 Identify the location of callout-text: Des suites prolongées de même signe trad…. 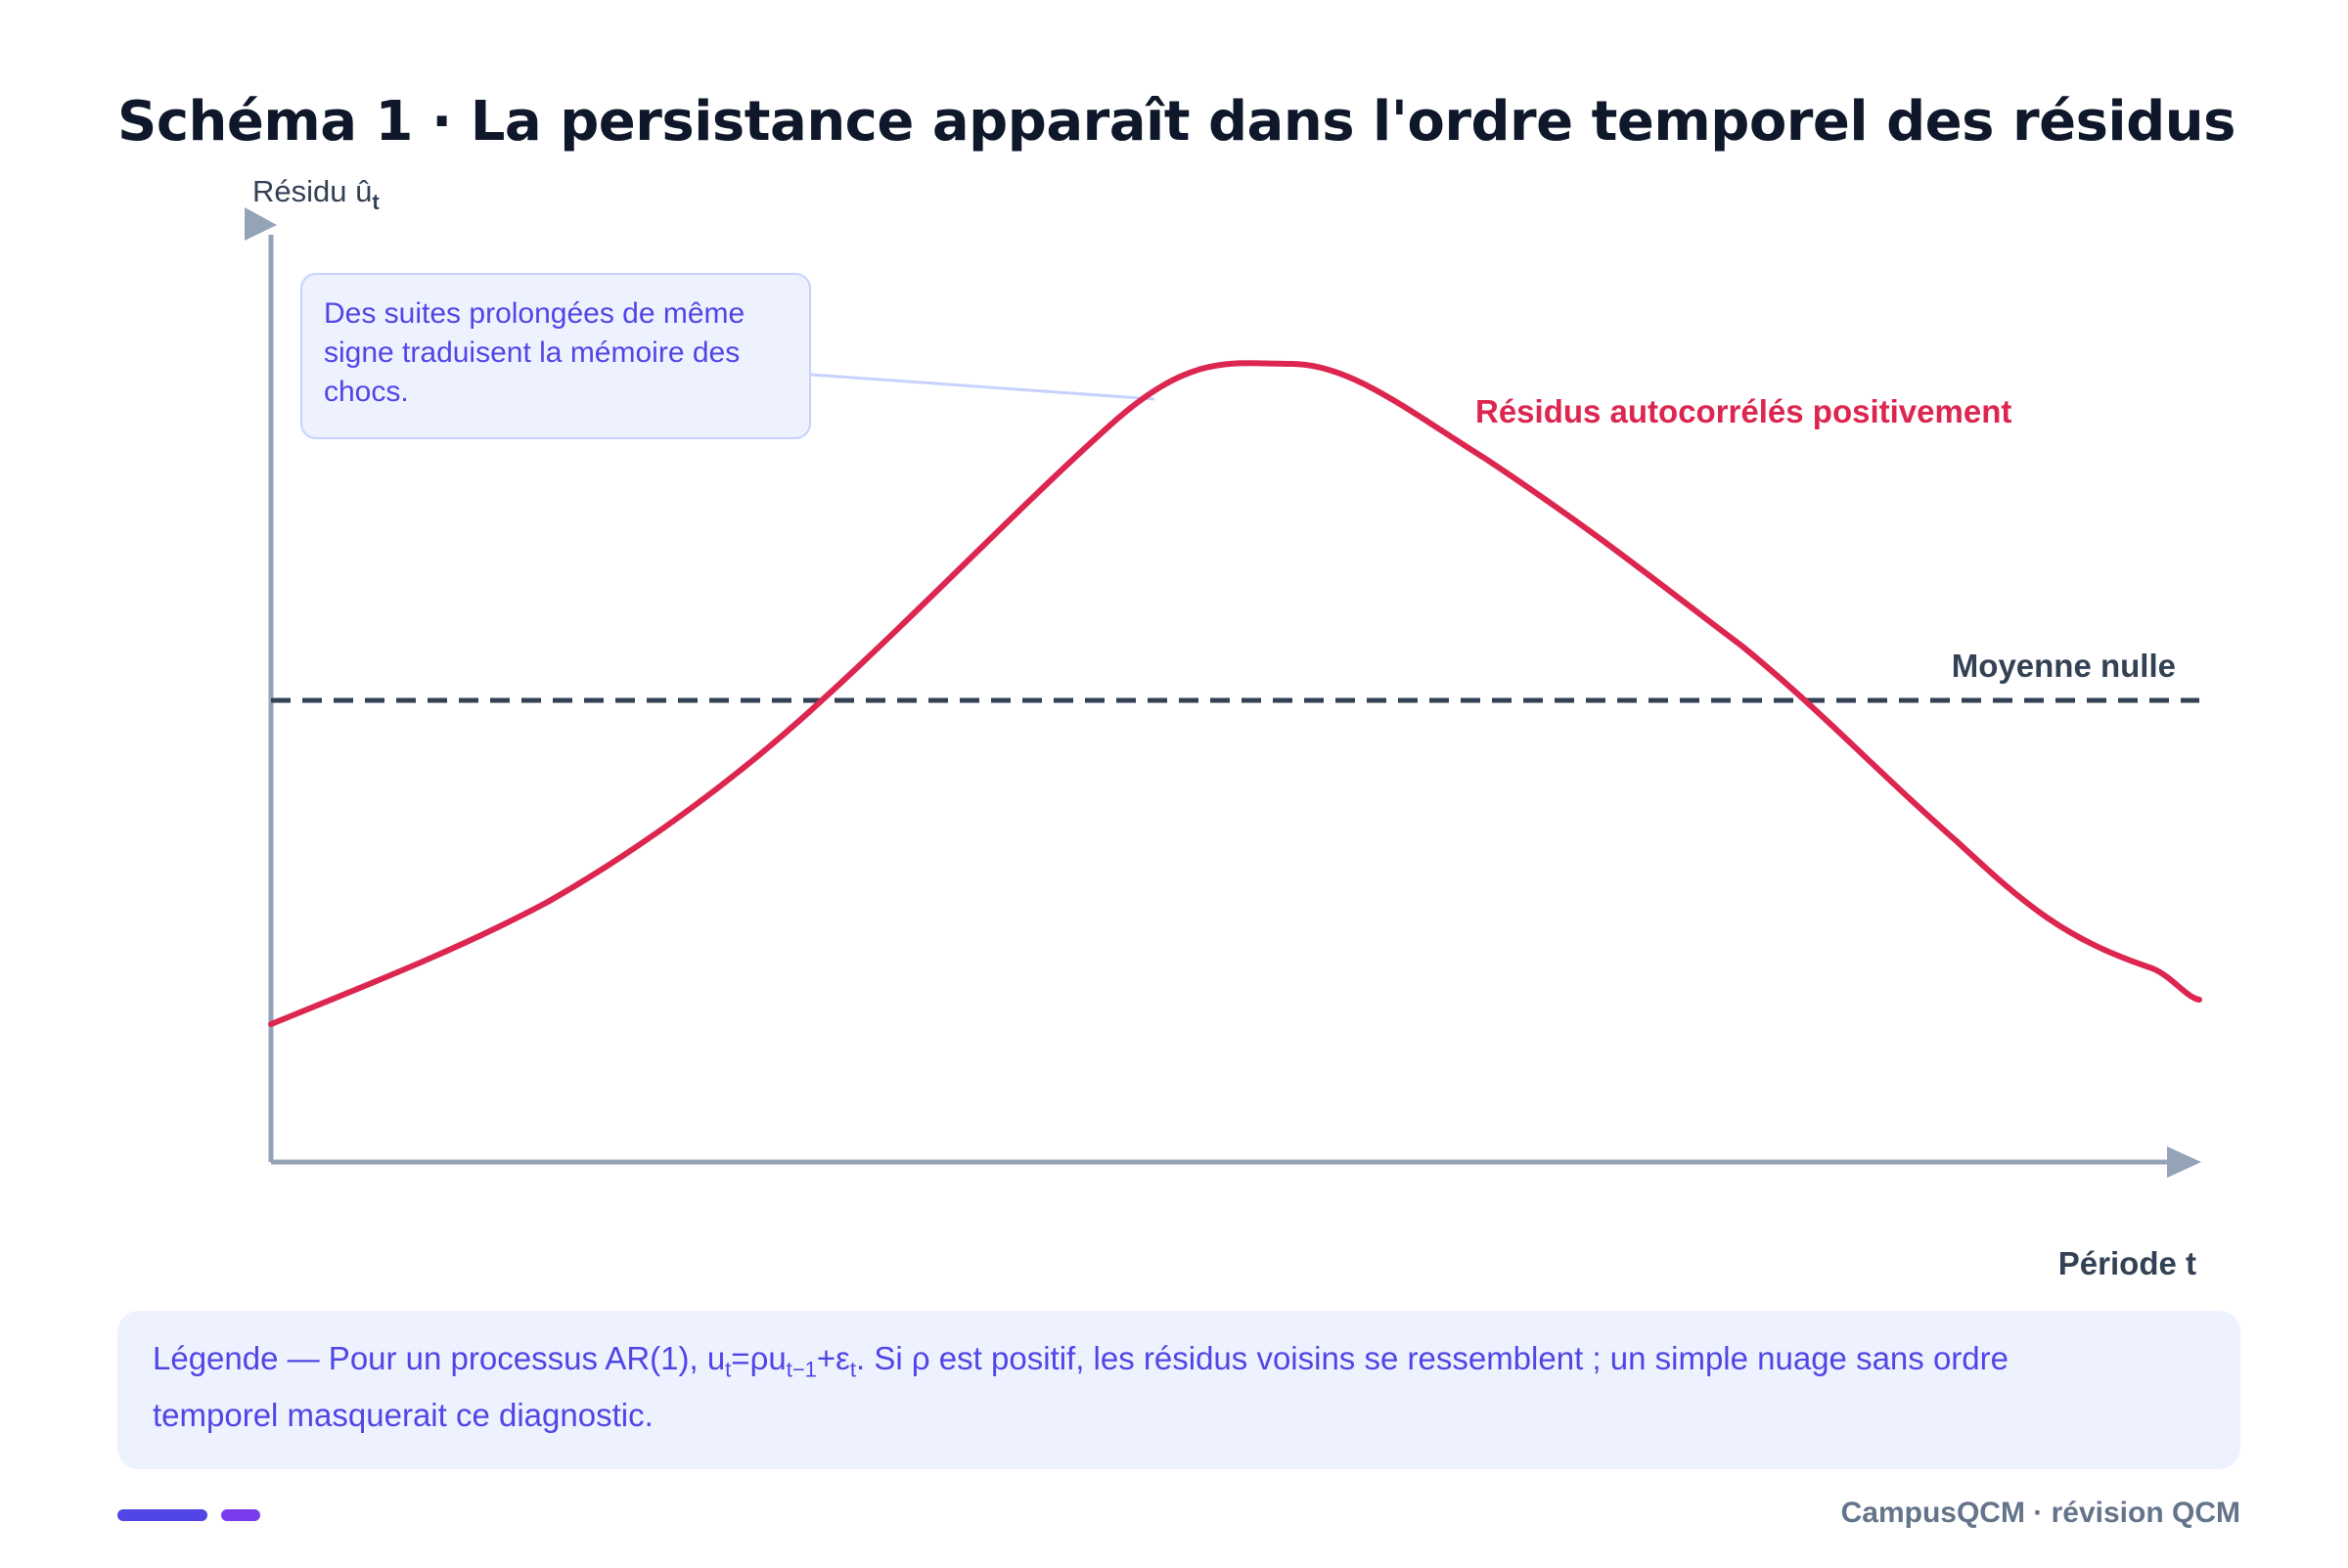
(534, 352).